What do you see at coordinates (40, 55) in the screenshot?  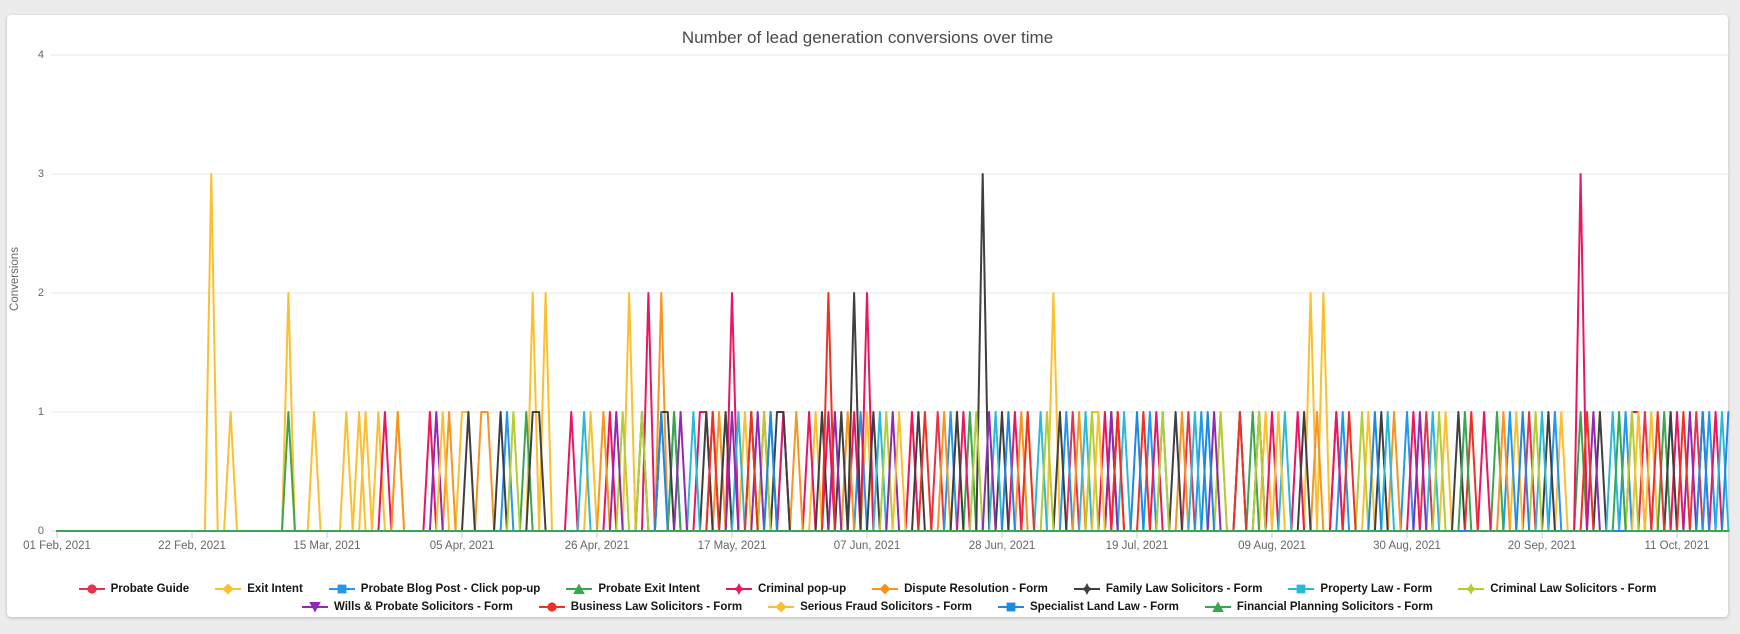 I see `y-tick-label: 4` at bounding box center [40, 55].